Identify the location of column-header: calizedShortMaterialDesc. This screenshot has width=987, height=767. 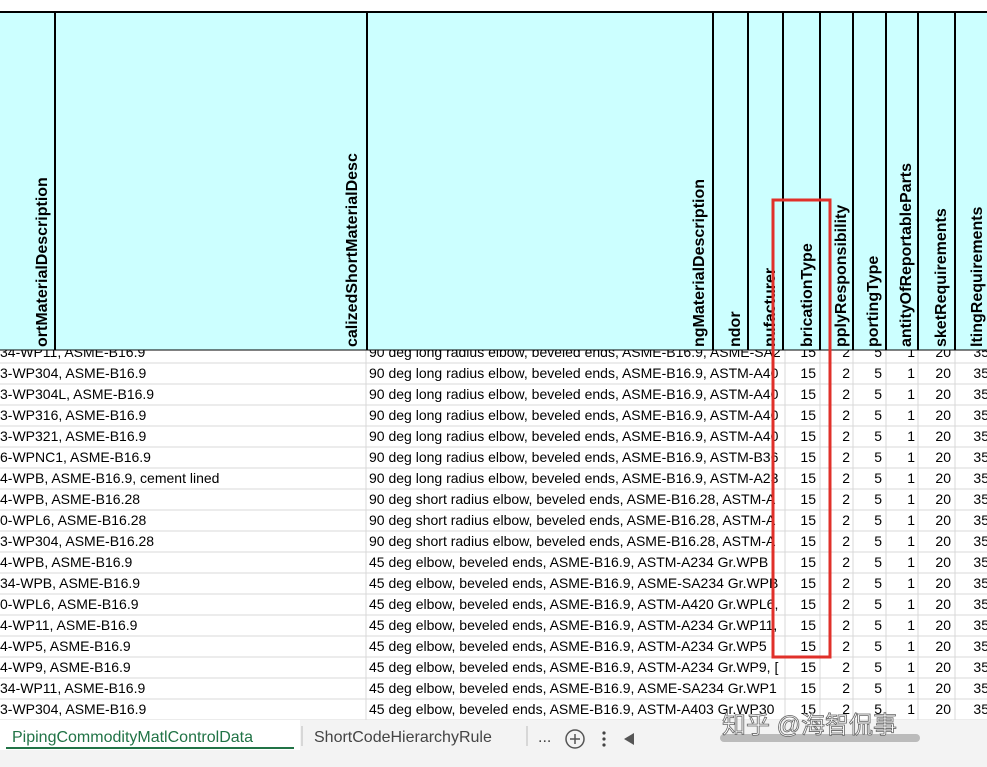
(352, 250).